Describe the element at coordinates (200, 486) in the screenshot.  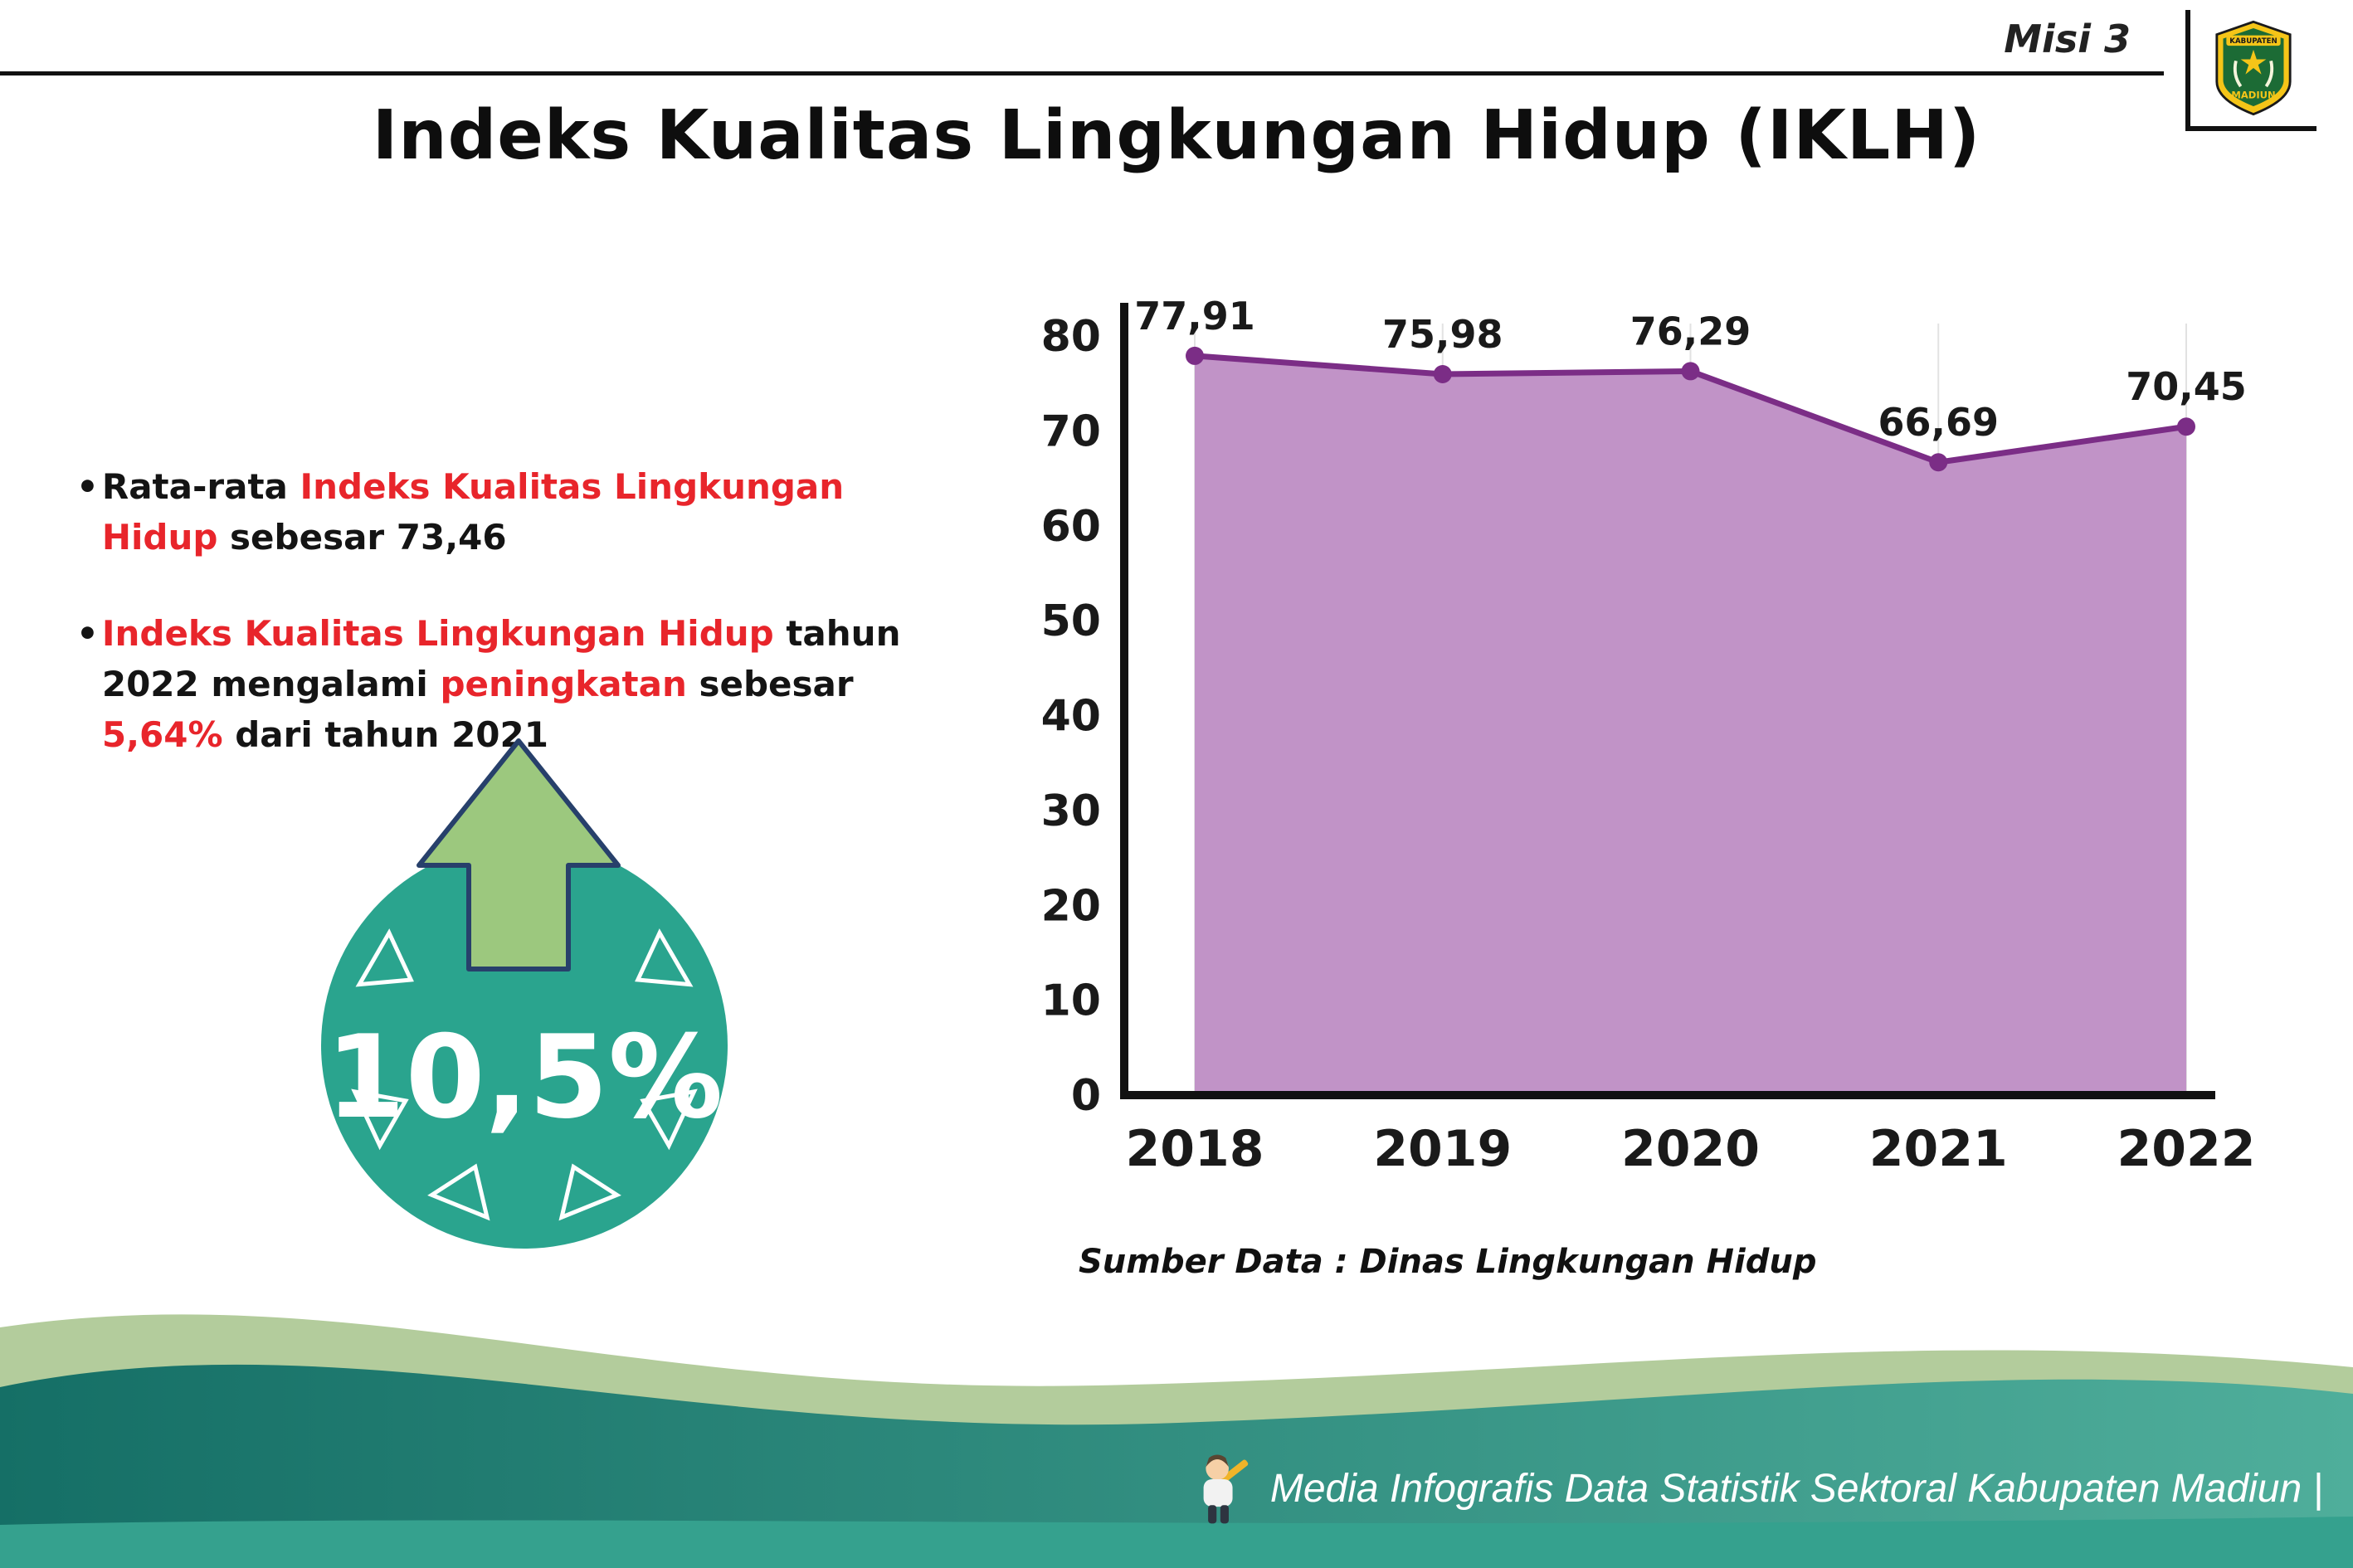
I see `text-run: Rata-rata` at that location.